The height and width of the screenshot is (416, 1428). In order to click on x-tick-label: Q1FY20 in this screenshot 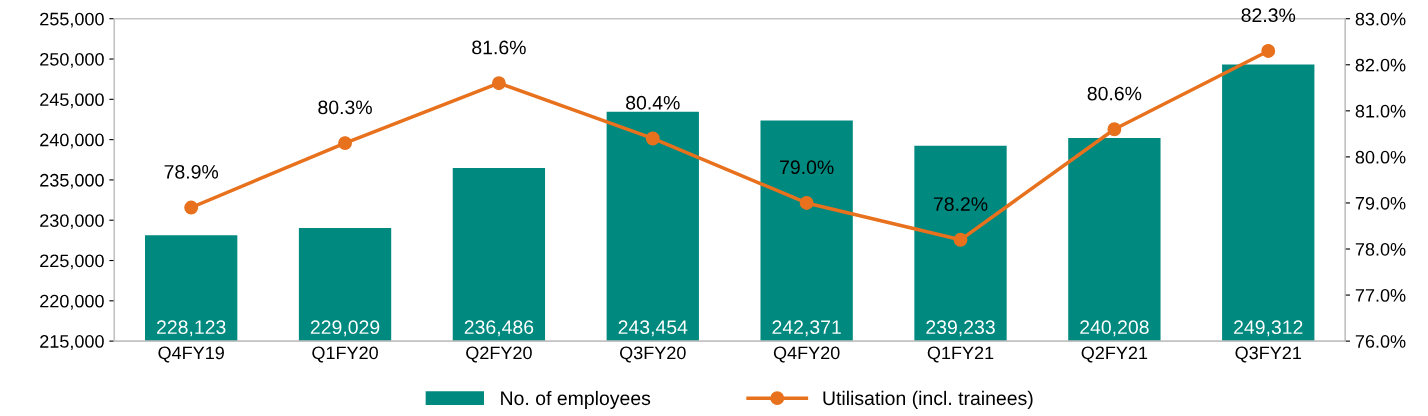, I will do `click(345, 354)`.